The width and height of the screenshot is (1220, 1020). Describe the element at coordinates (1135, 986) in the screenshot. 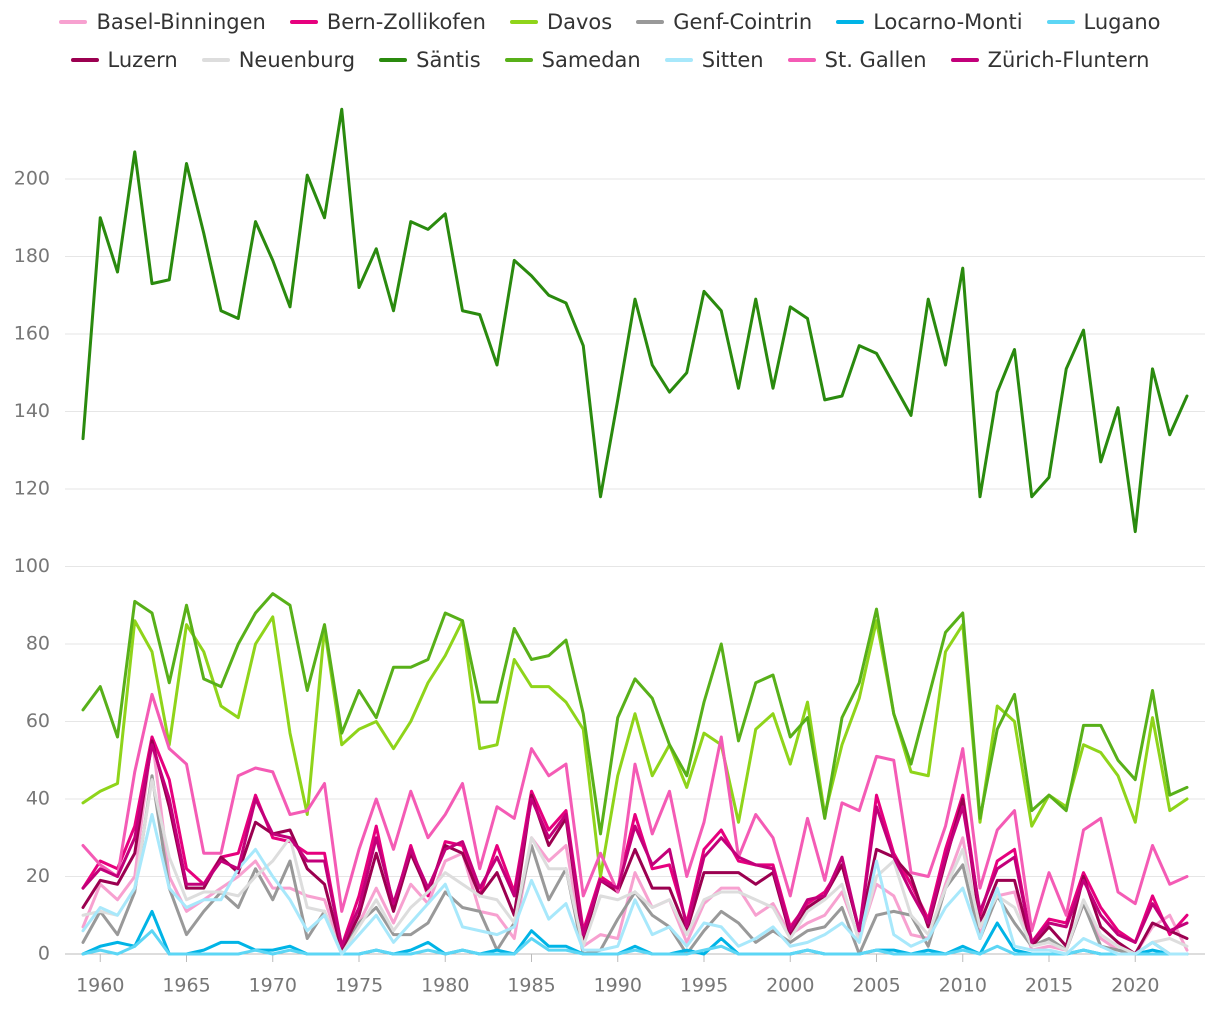

I see `x-tick-label: 2020` at that location.